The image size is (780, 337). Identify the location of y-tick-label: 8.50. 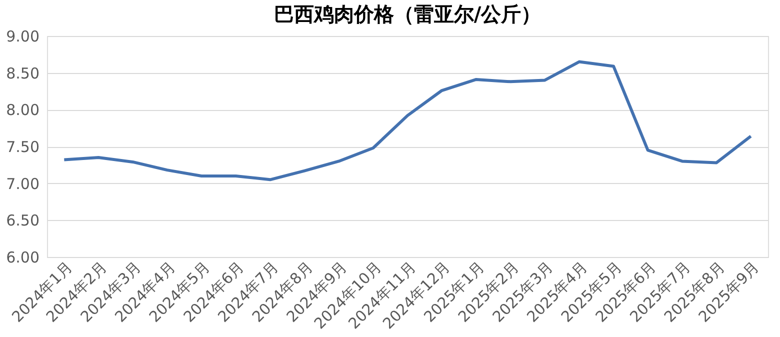
(23, 73).